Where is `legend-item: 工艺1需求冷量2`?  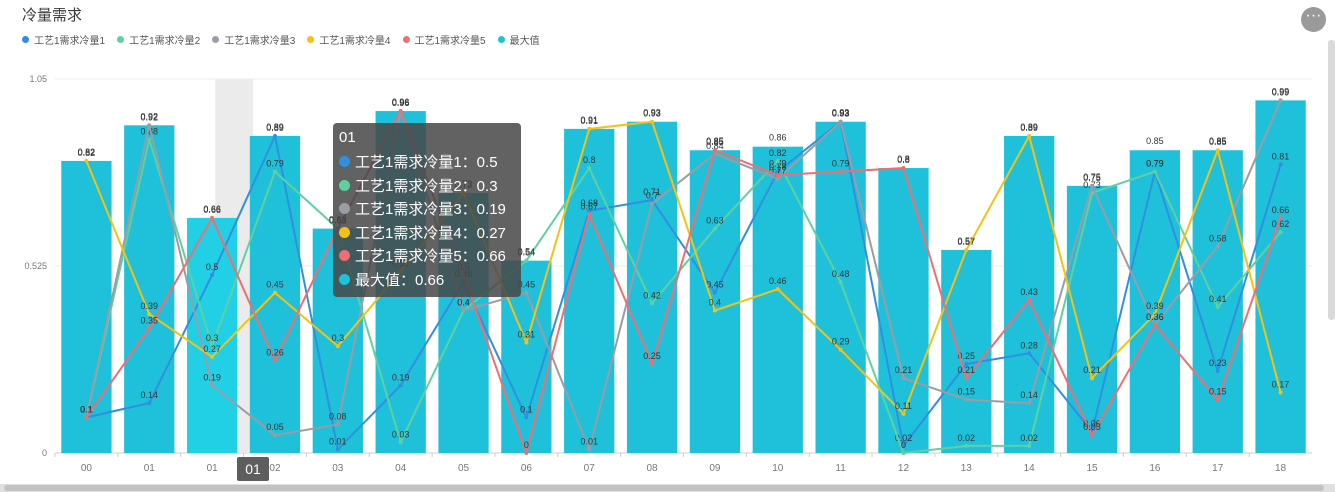 legend-item: 工艺1需求冷量2 is located at coordinates (158, 39).